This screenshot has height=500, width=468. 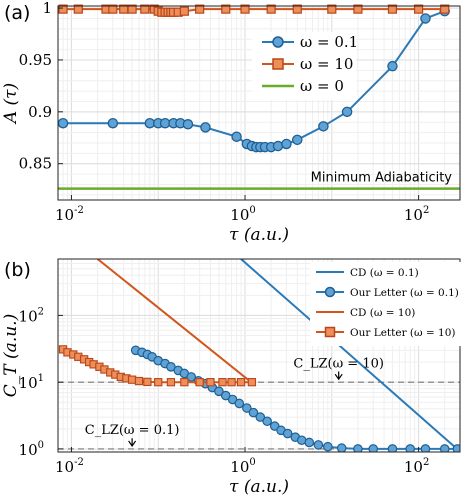 What do you see at coordinates (31, 382) in the screenshot?
I see `y-tick-label: 10¹` at bounding box center [31, 382].